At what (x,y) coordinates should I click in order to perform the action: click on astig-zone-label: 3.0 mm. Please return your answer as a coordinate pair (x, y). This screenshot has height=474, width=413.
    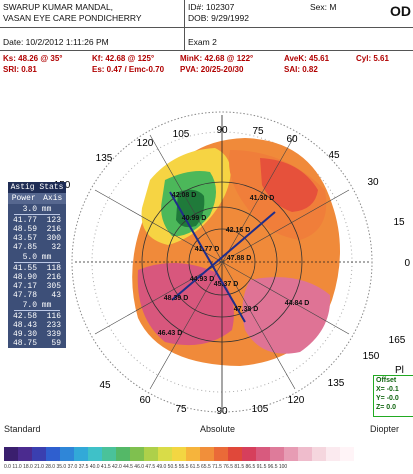
    Looking at the image, I should click on (37, 210).